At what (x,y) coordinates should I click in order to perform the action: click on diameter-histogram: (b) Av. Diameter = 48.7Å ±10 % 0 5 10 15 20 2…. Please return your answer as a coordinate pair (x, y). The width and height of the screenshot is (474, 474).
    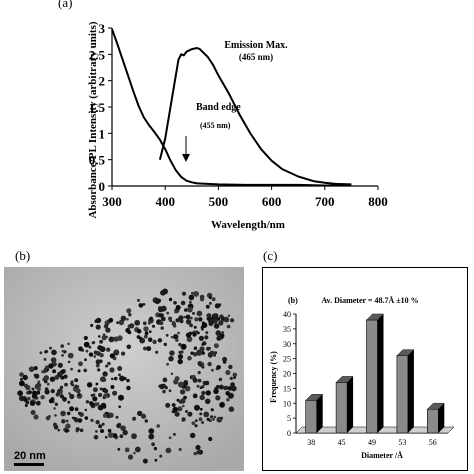
    Looking at the image, I should click on (362, 378).